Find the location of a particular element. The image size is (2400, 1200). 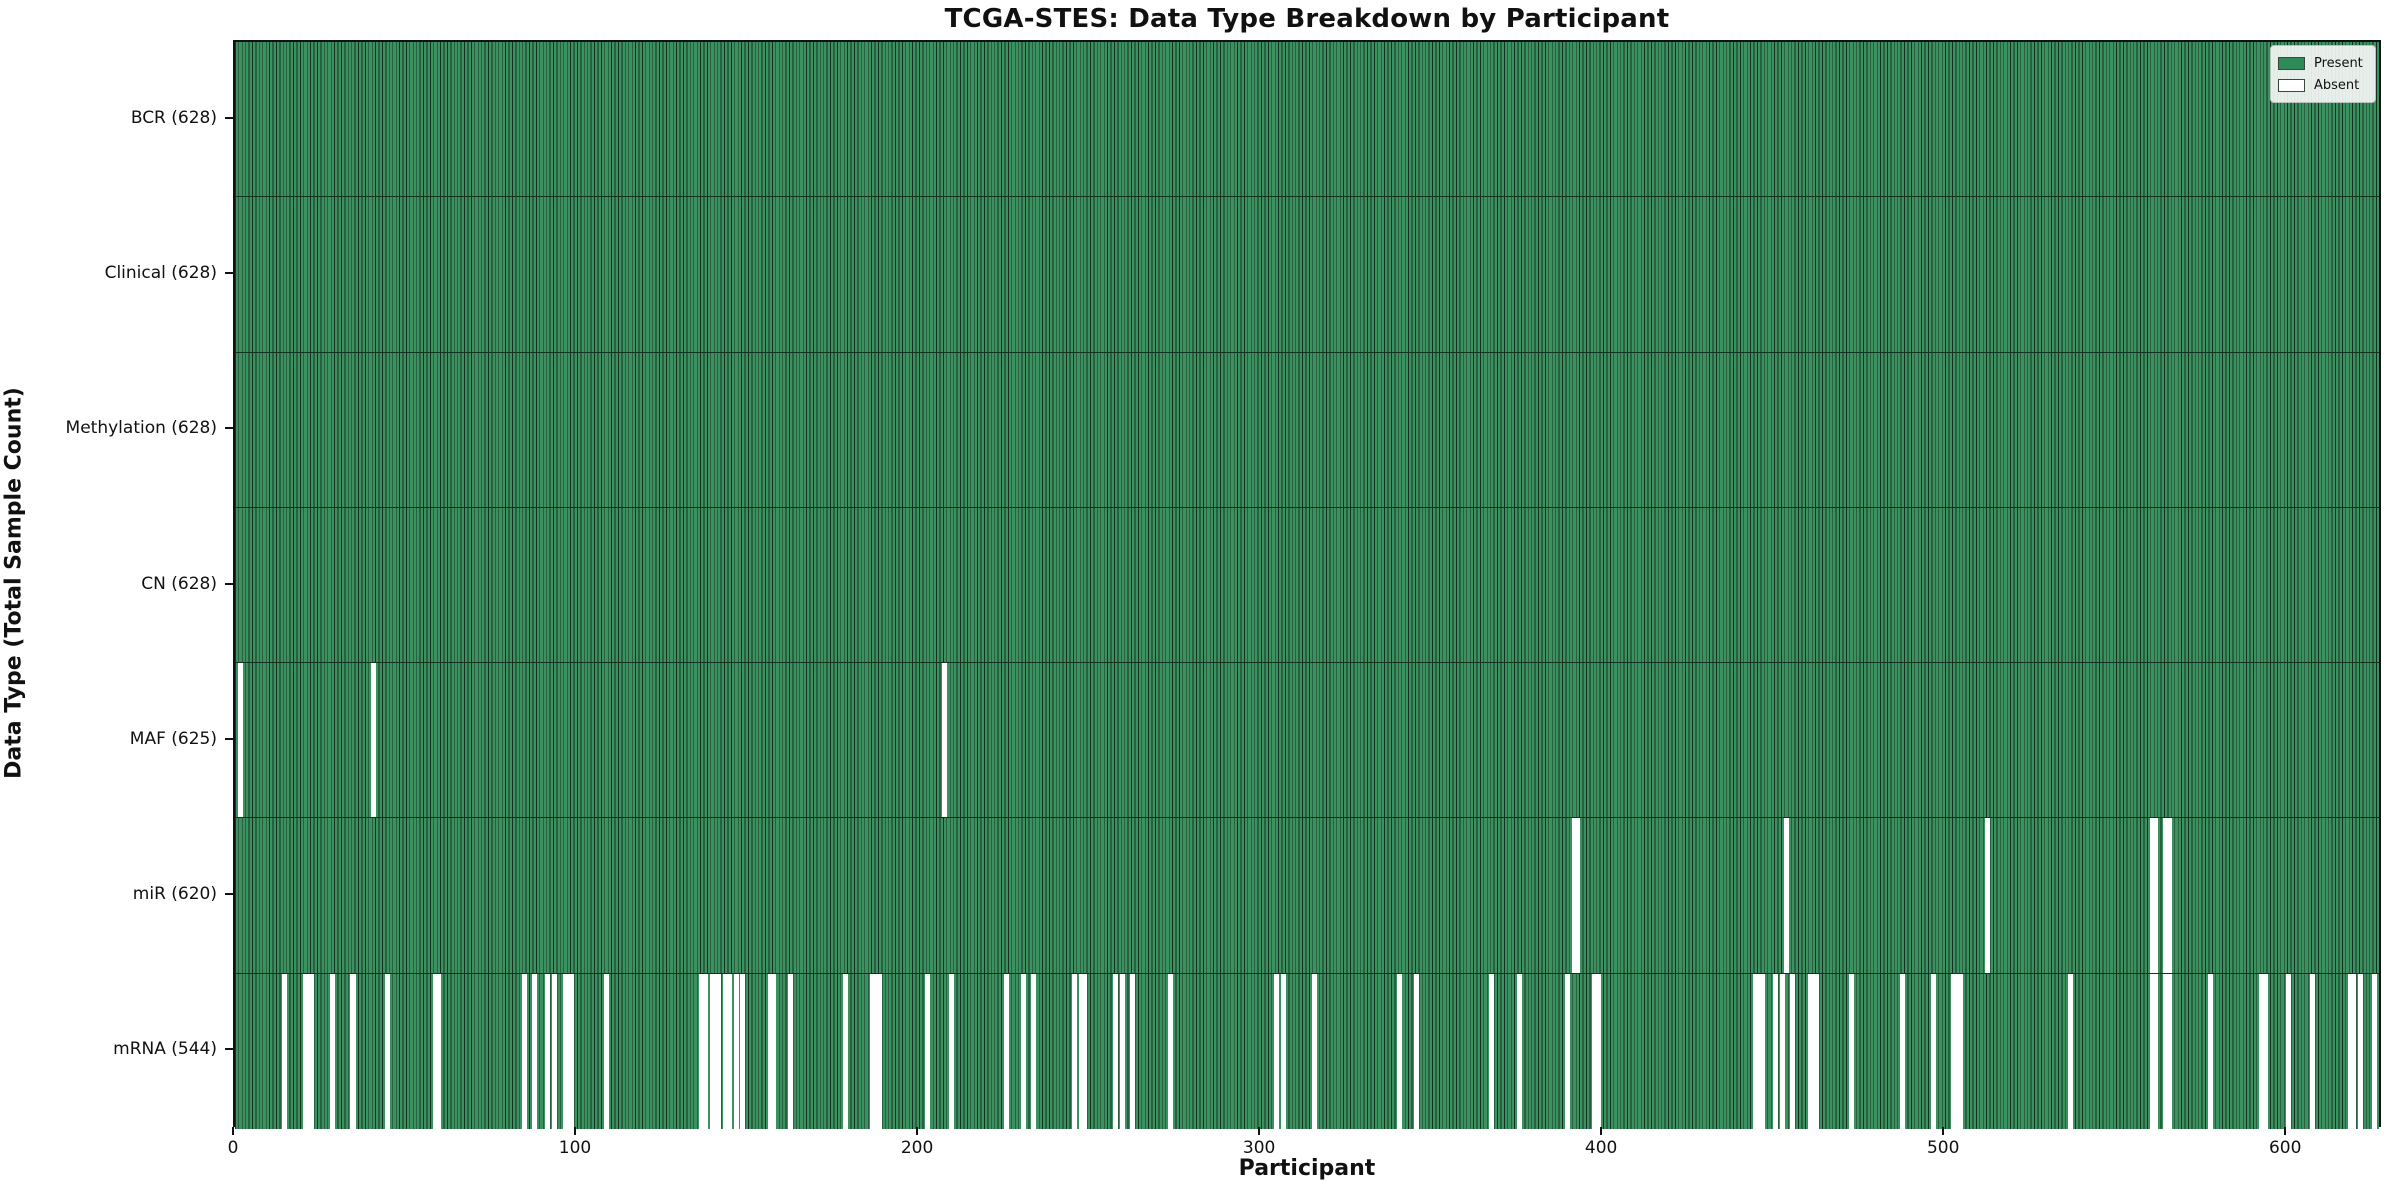

row-Methylation is located at coordinates (1307, 430).